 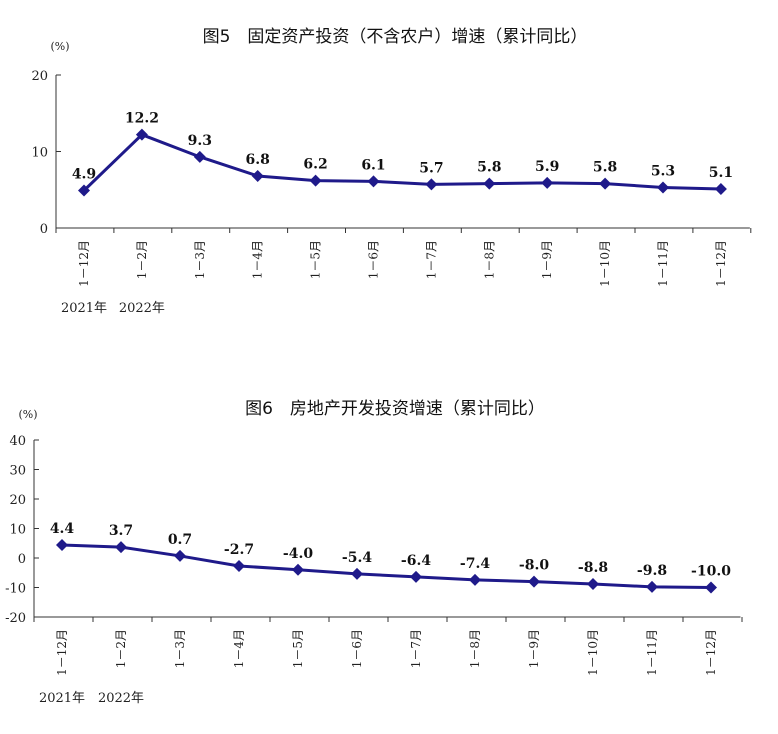 What do you see at coordinates (239, 550) in the screenshot?
I see `data-label: -2.7` at bounding box center [239, 550].